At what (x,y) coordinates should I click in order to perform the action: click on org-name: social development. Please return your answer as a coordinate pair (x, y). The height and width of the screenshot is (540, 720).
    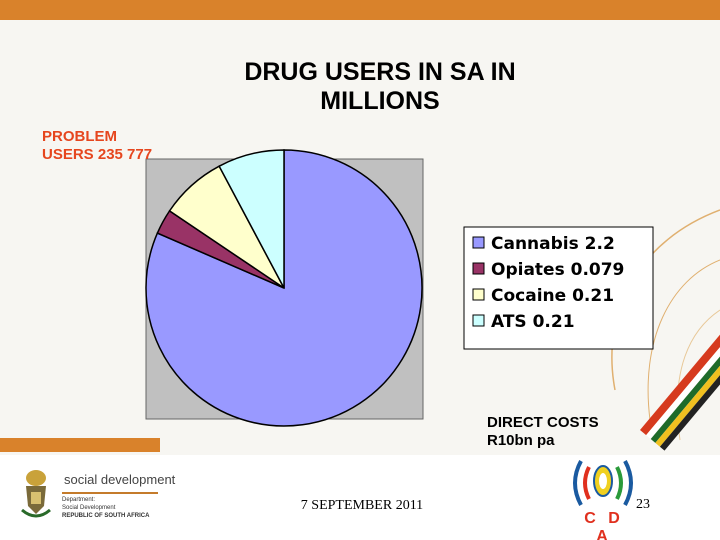
    Looking at the image, I should click on (120, 479).